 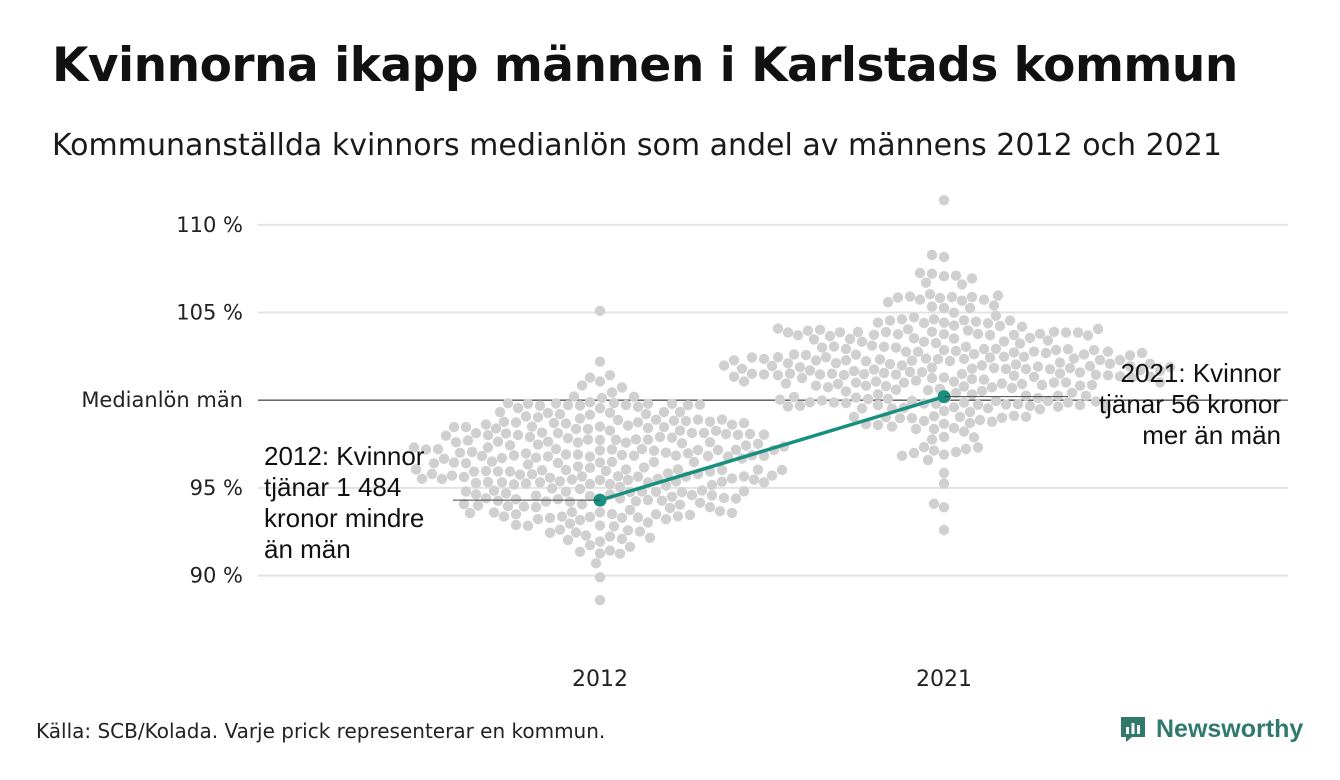 I want to click on brand-logo: Newsworthy, so click(x=1210, y=729).